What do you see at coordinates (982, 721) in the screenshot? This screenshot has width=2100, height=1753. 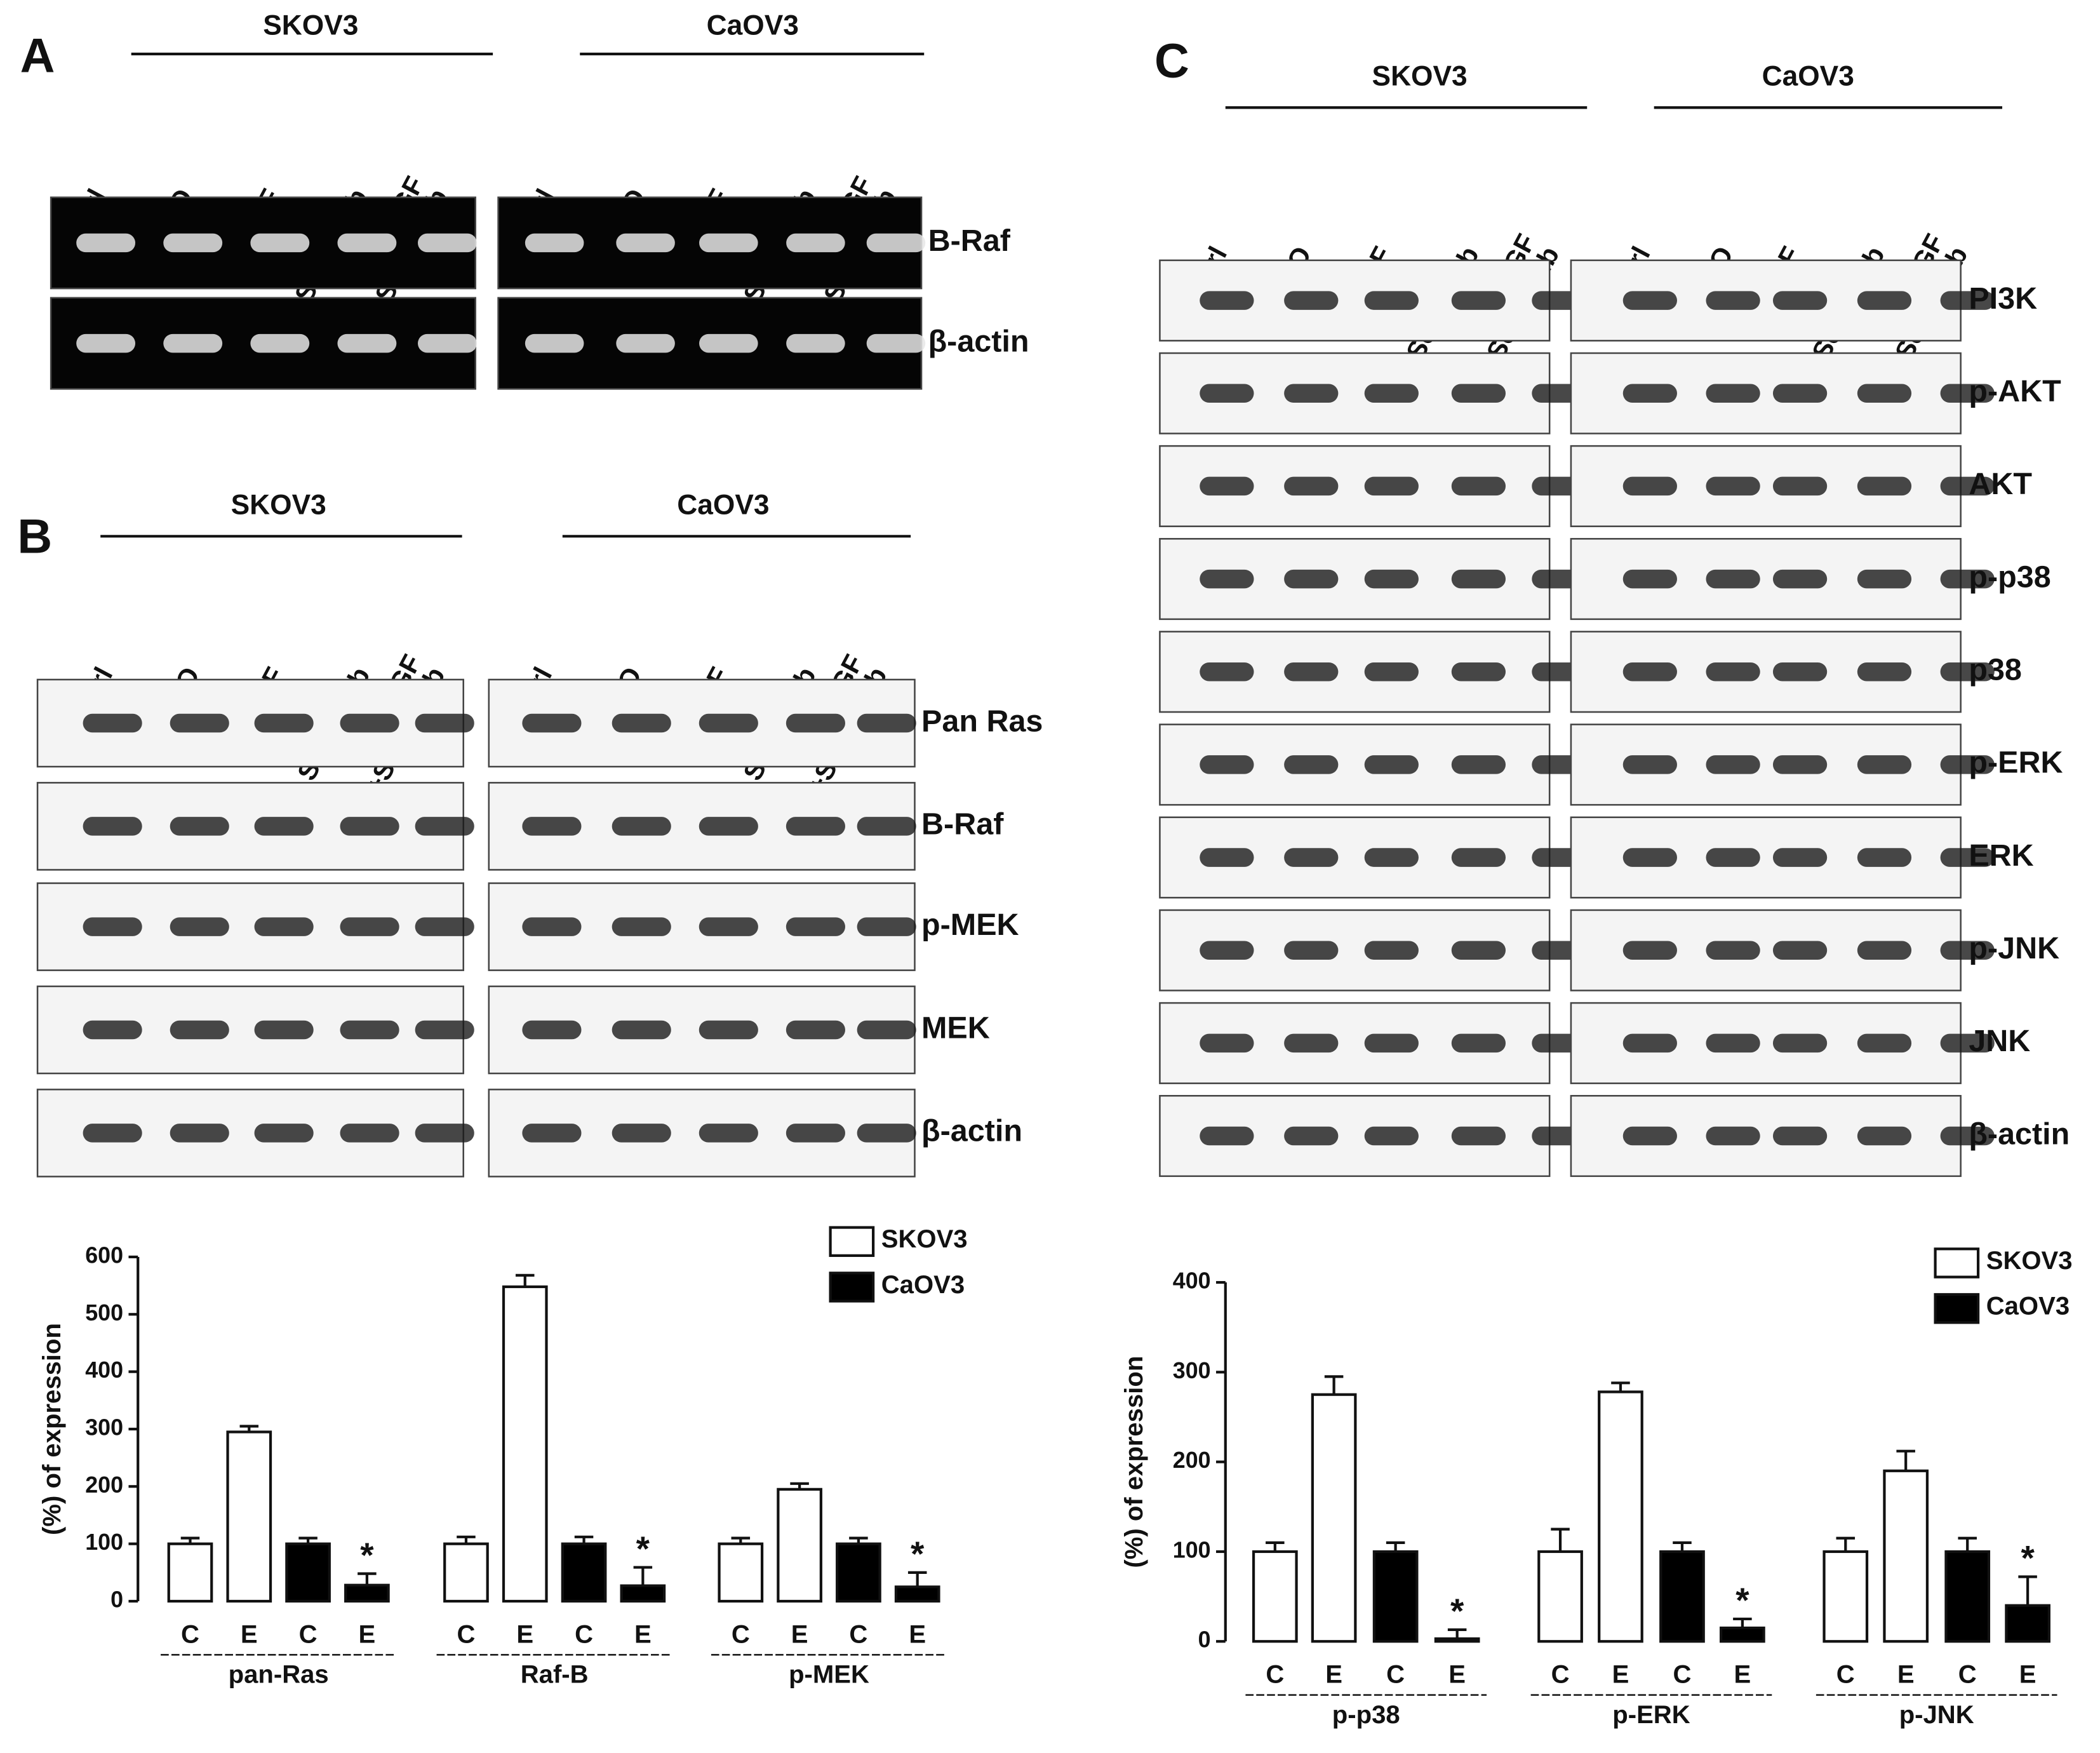 I see `protein-label: Pan Ras` at bounding box center [982, 721].